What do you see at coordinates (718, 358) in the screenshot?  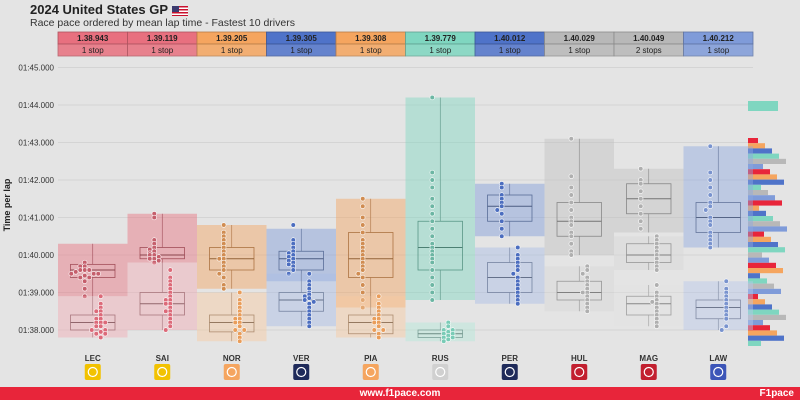 I see `driver-code-label: LAW` at bounding box center [718, 358].